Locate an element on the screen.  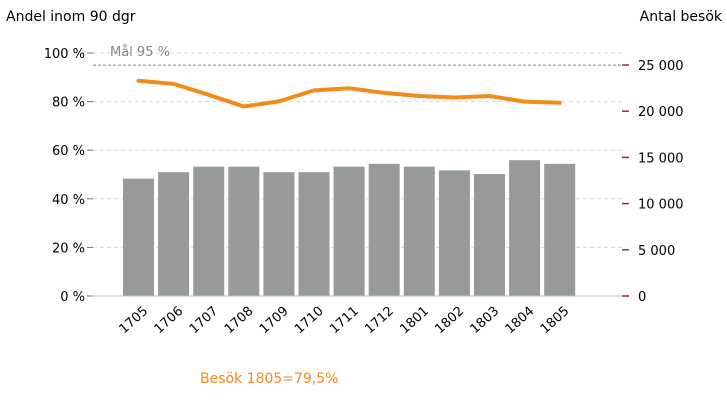
x-tick-label: 1711 is located at coordinates (344, 320).